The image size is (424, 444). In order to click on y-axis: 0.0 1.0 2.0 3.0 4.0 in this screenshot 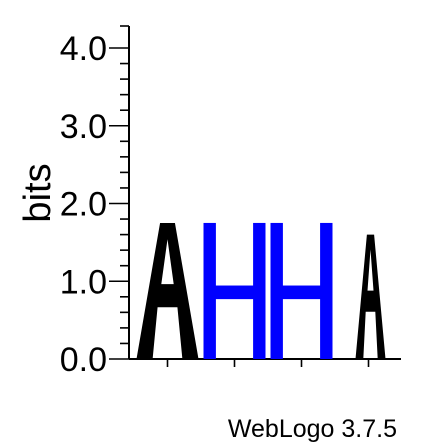, I will do `click(95, 202)`.